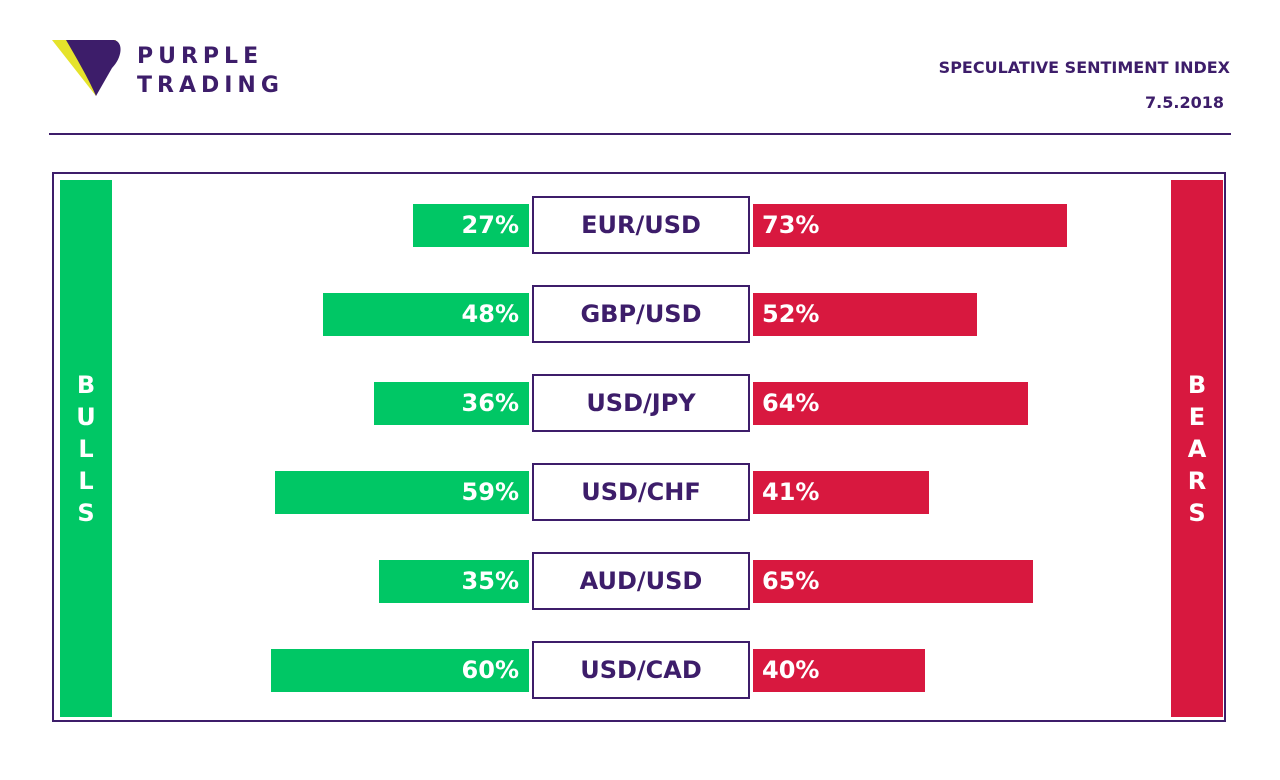 The image size is (1280, 780). What do you see at coordinates (86, 384) in the screenshot?
I see `bulls-letter: B` at bounding box center [86, 384].